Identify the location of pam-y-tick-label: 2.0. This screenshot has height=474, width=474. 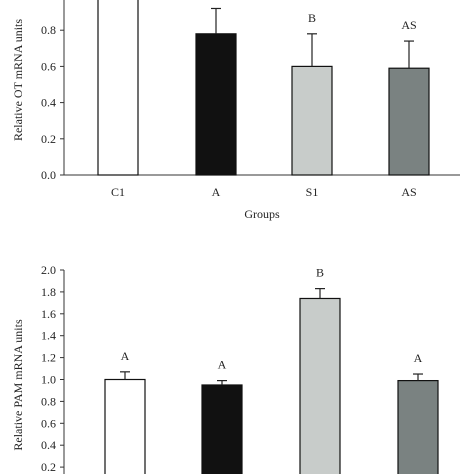
(48, 270).